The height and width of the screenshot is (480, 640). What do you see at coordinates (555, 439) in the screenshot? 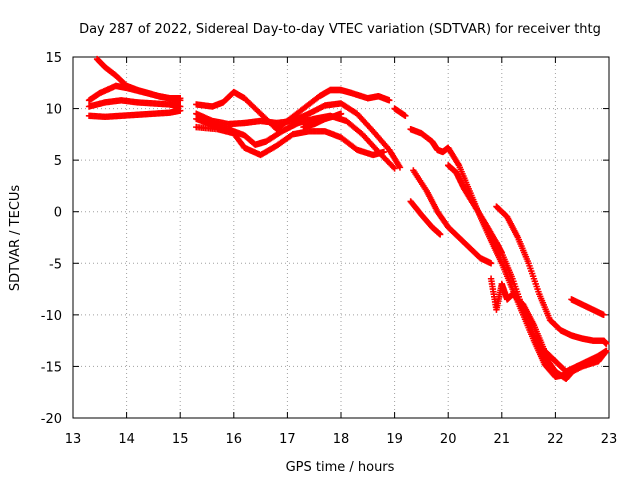
I see `x-tick-label: 22` at bounding box center [555, 439].